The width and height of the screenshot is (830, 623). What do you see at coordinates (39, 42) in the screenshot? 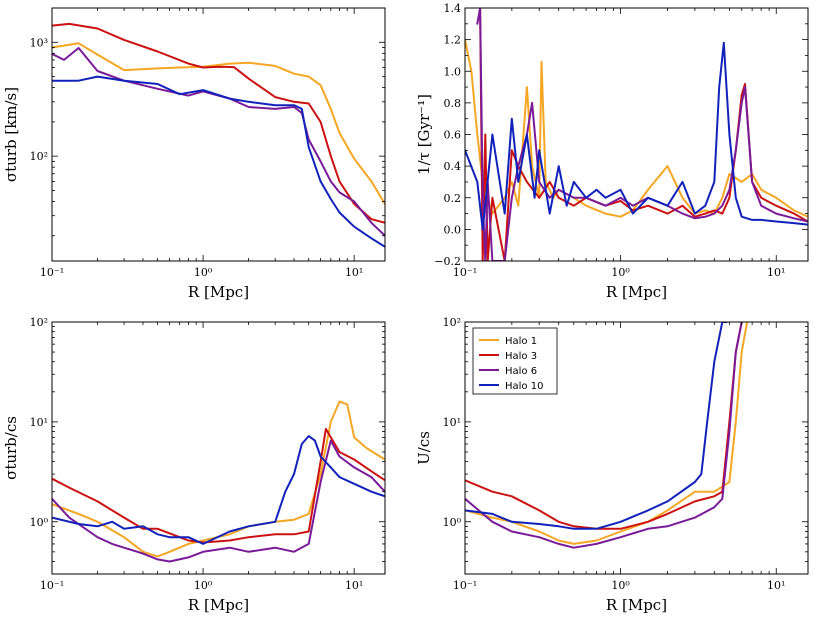
I see `y-tick-label: 10³` at bounding box center [39, 42].